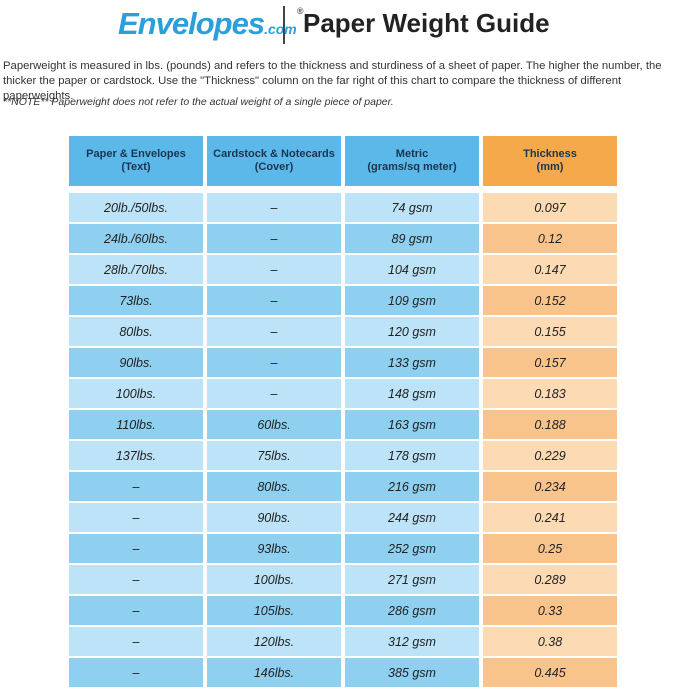  Describe the element at coordinates (550, 362) in the screenshot. I see `table-cell: 0.157` at that location.